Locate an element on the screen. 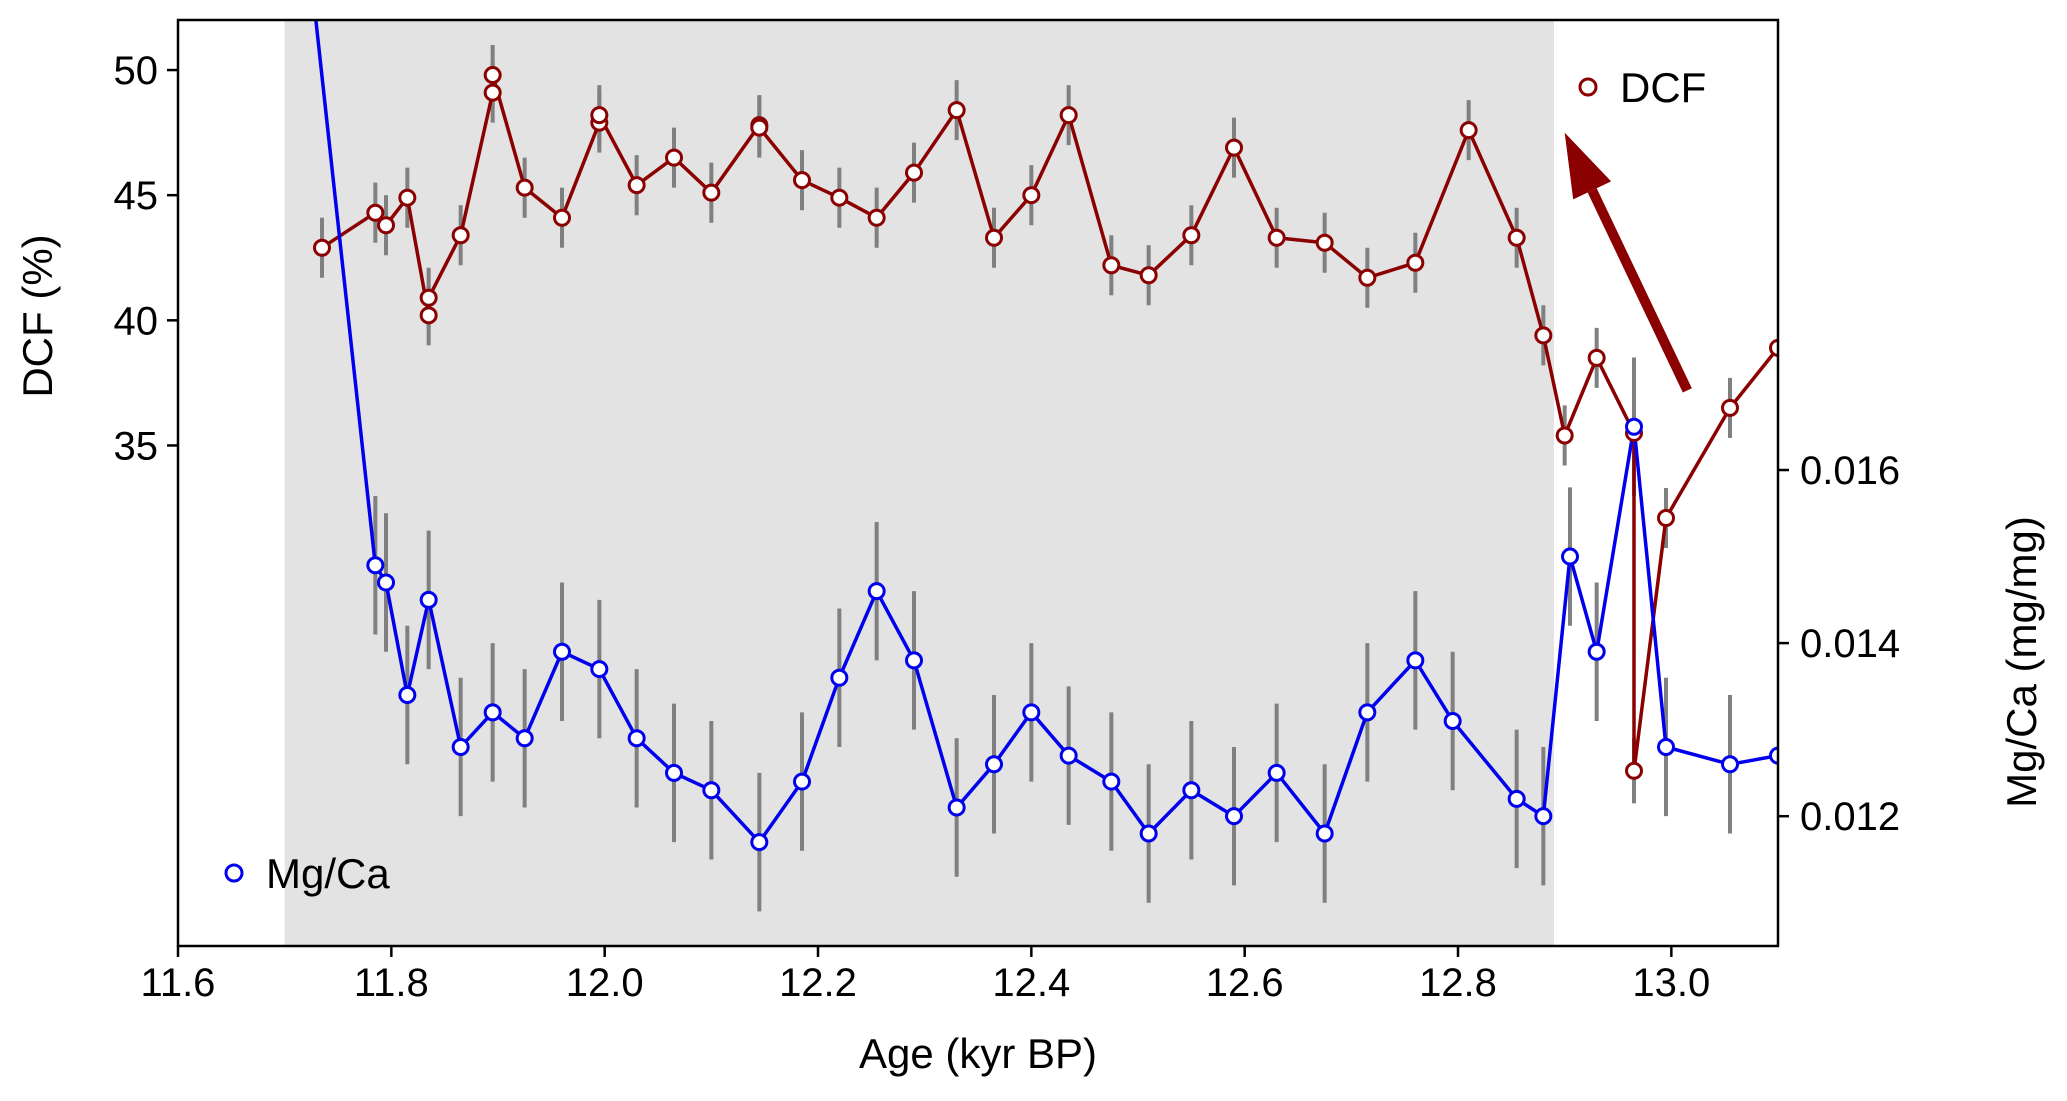 The width and height of the screenshot is (2067, 1101). dcf-legend-marker is located at coordinates (1588, 87).